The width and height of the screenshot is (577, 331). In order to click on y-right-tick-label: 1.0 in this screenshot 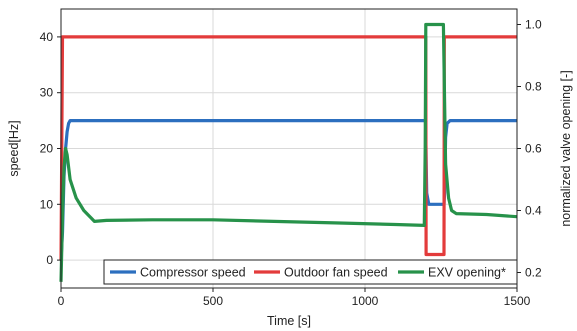, I will do `click(533, 25)`.